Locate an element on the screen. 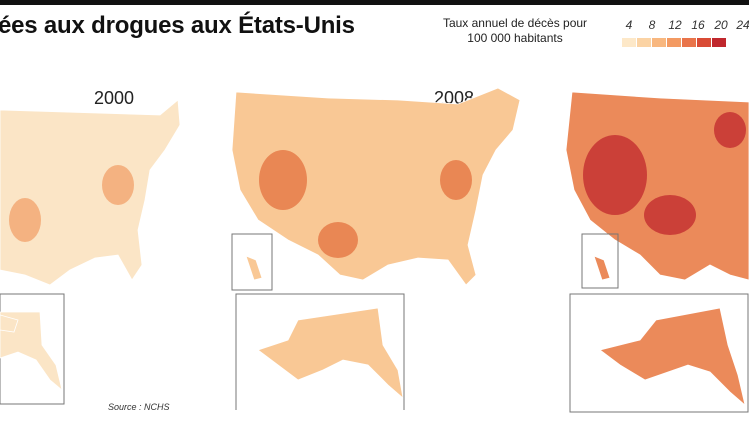 The image size is (749, 421). legend-ticks: 4 8 12 16 20 24 is located at coordinates (685, 26).